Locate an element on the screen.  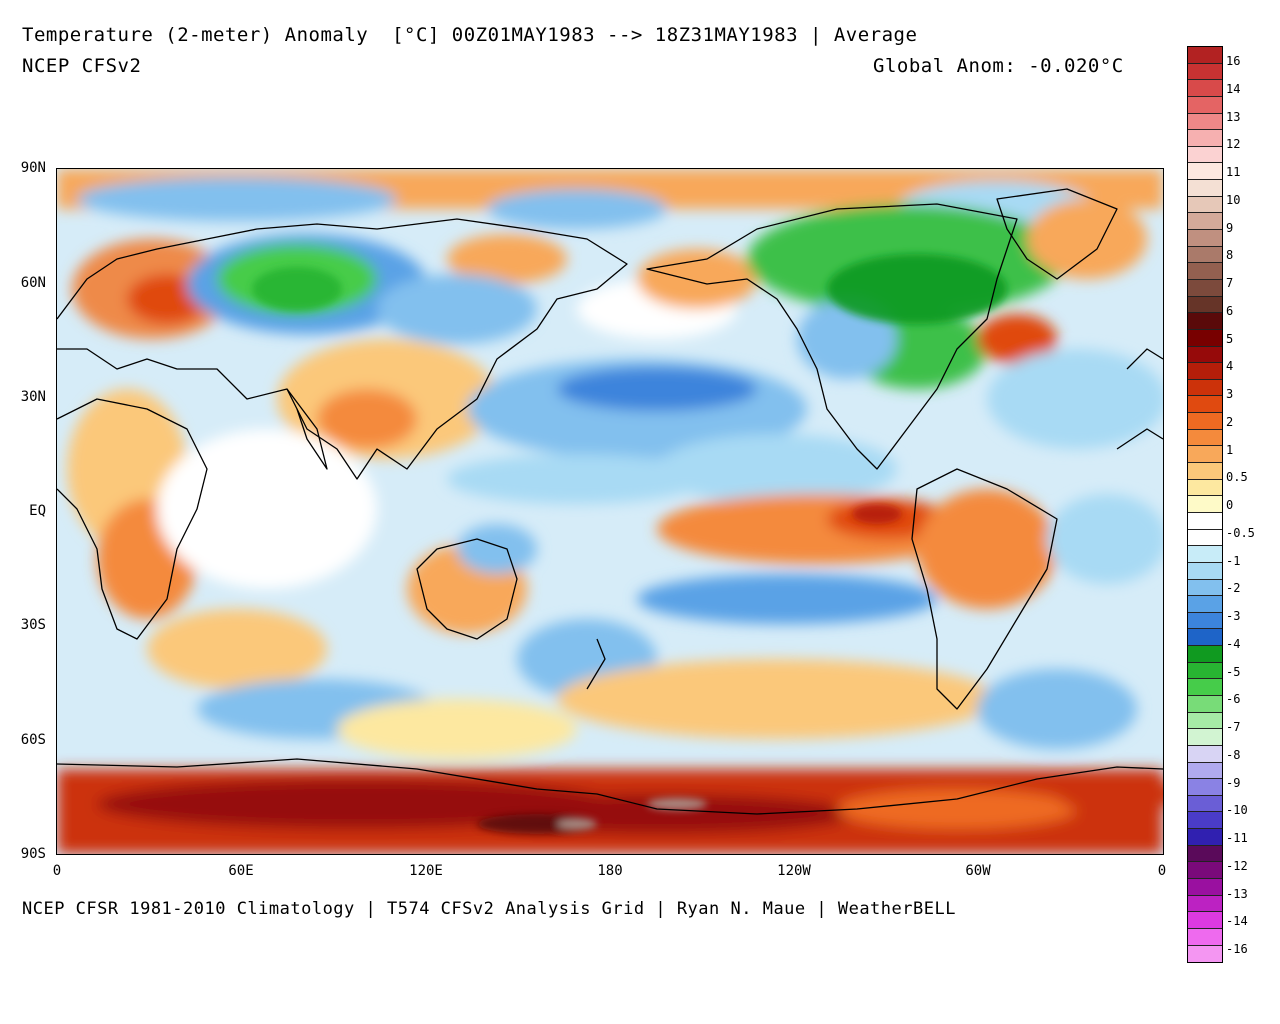
color-scale-label: -11 is located at coordinates (1237, 838).